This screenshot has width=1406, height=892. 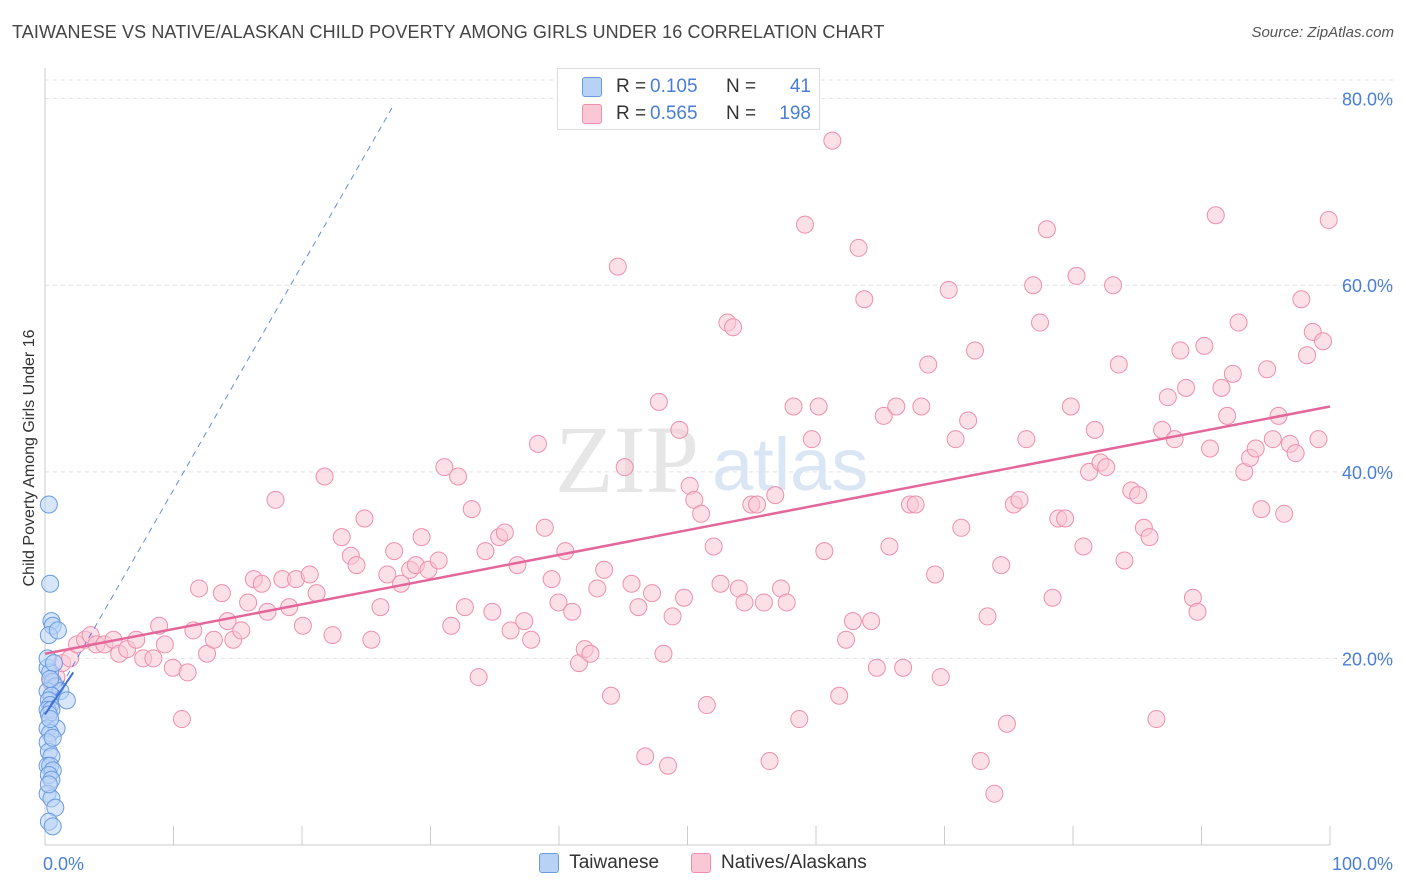 I want to click on legend-r-label: R =, so click(x=631, y=86).